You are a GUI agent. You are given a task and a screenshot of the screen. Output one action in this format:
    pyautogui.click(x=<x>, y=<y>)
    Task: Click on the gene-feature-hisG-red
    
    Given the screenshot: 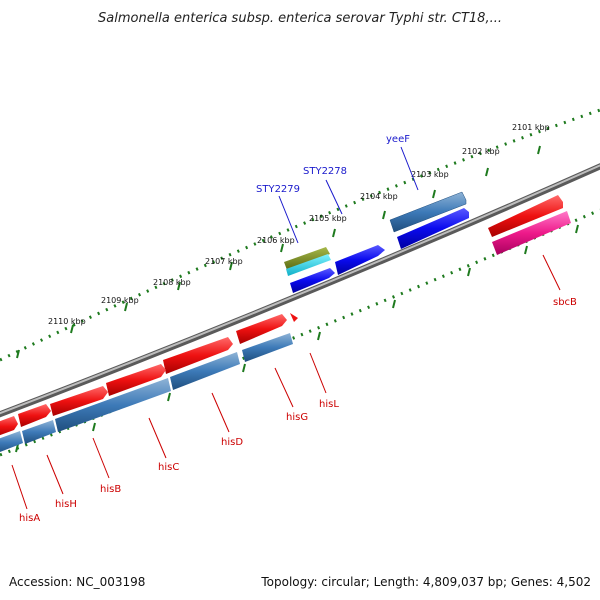 What is the action you would take?
    pyautogui.click(x=261, y=329)
    